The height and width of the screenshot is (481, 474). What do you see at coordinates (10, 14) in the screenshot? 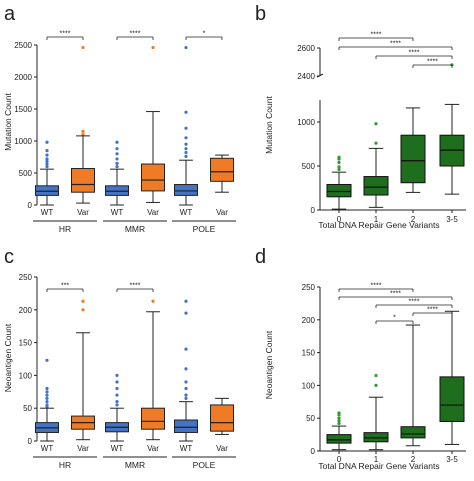
I see `panel-label-a: a` at bounding box center [10, 14].